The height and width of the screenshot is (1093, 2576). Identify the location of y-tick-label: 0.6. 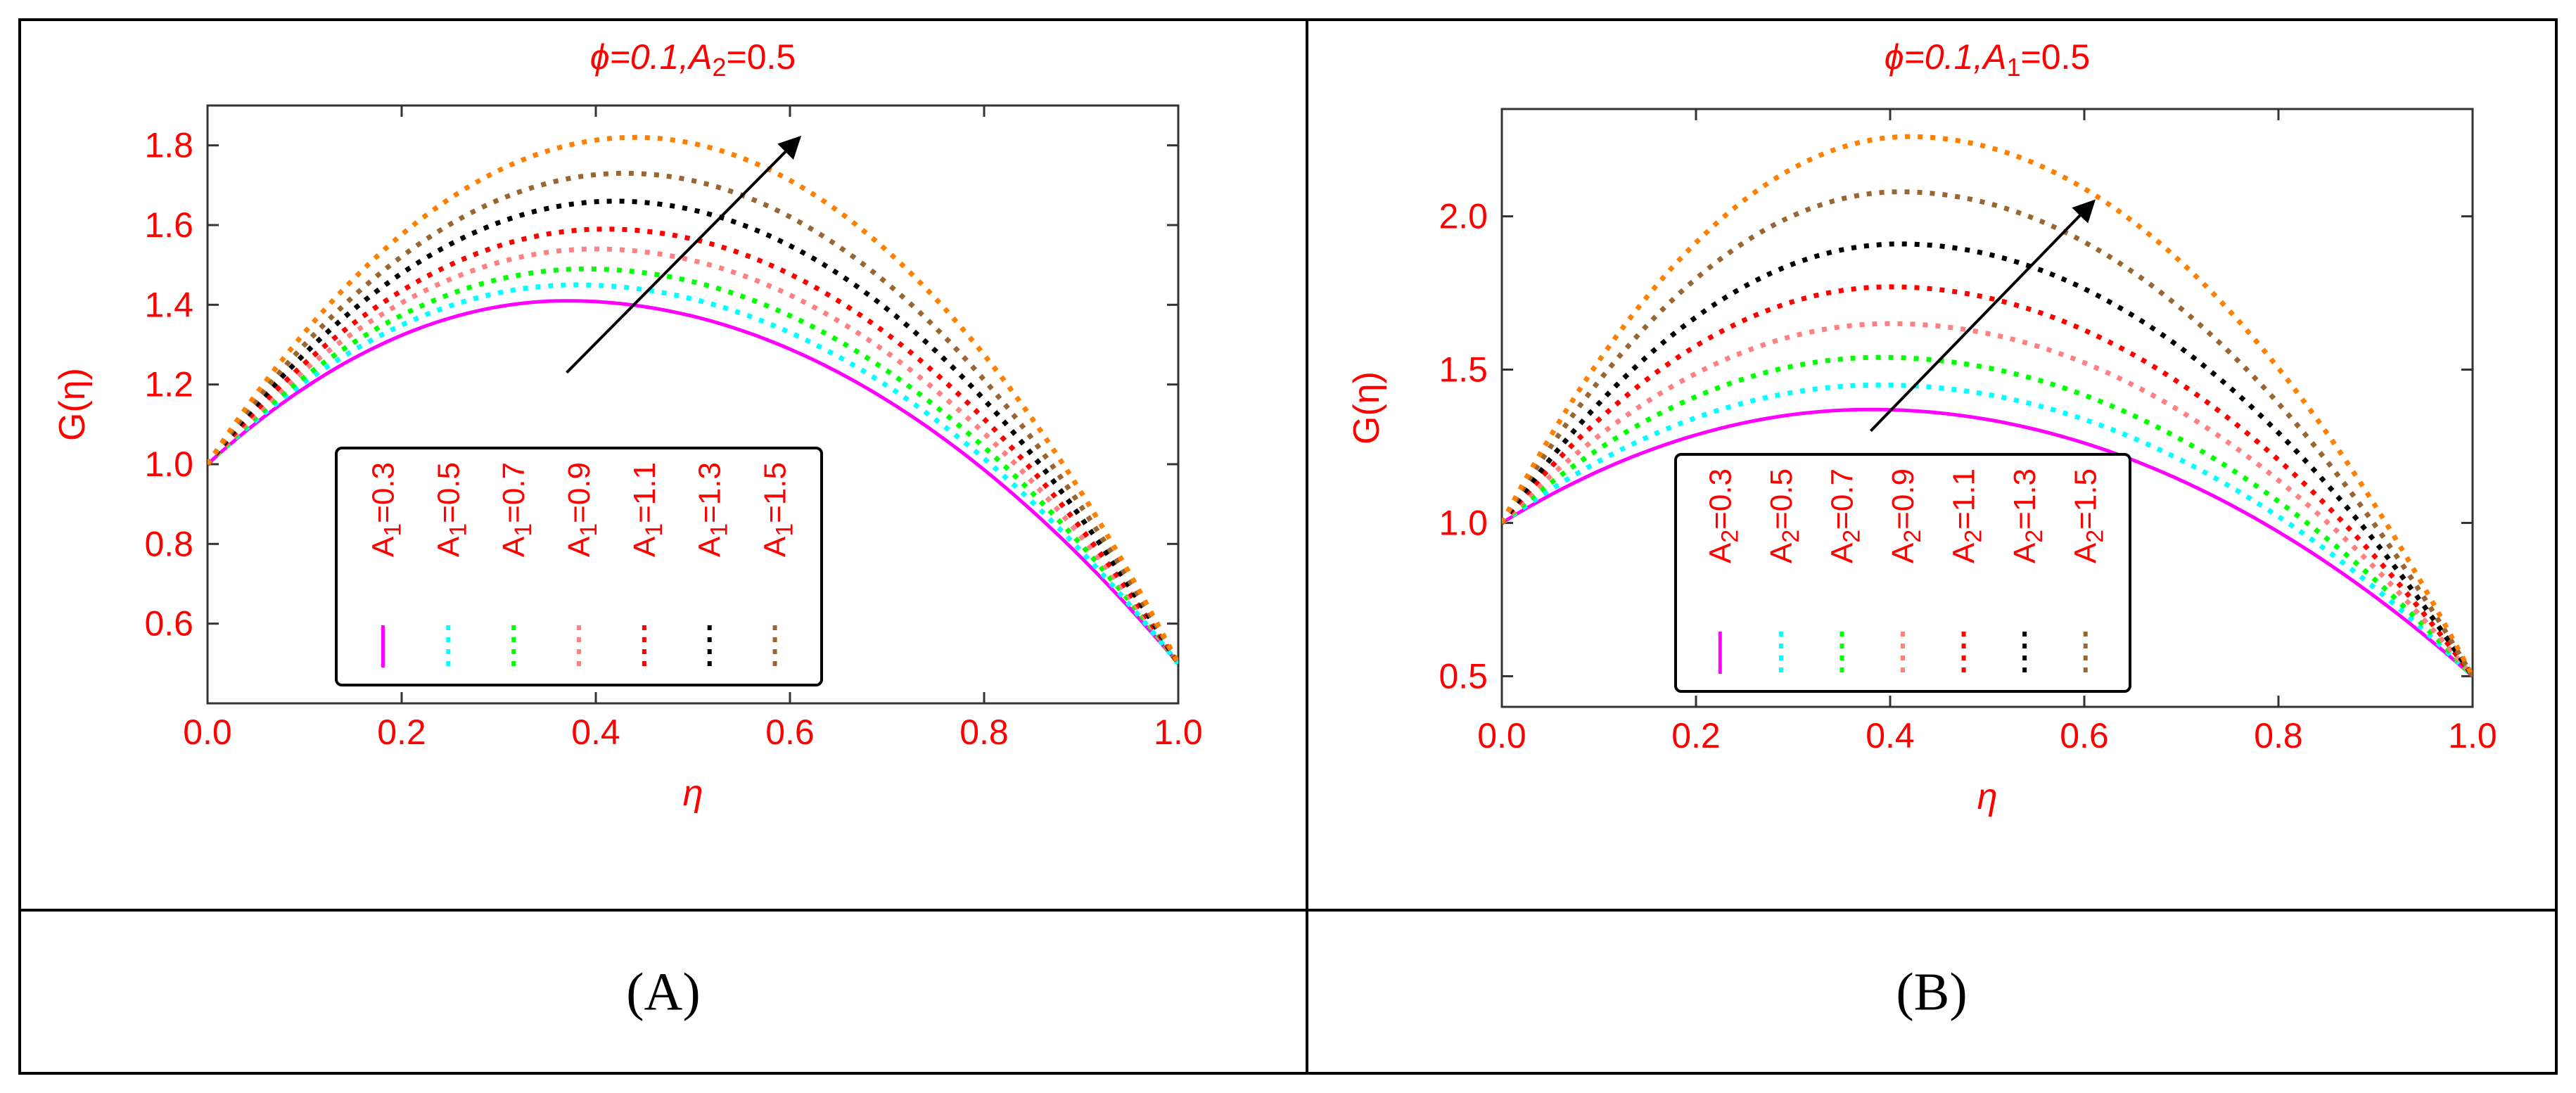
(168, 624).